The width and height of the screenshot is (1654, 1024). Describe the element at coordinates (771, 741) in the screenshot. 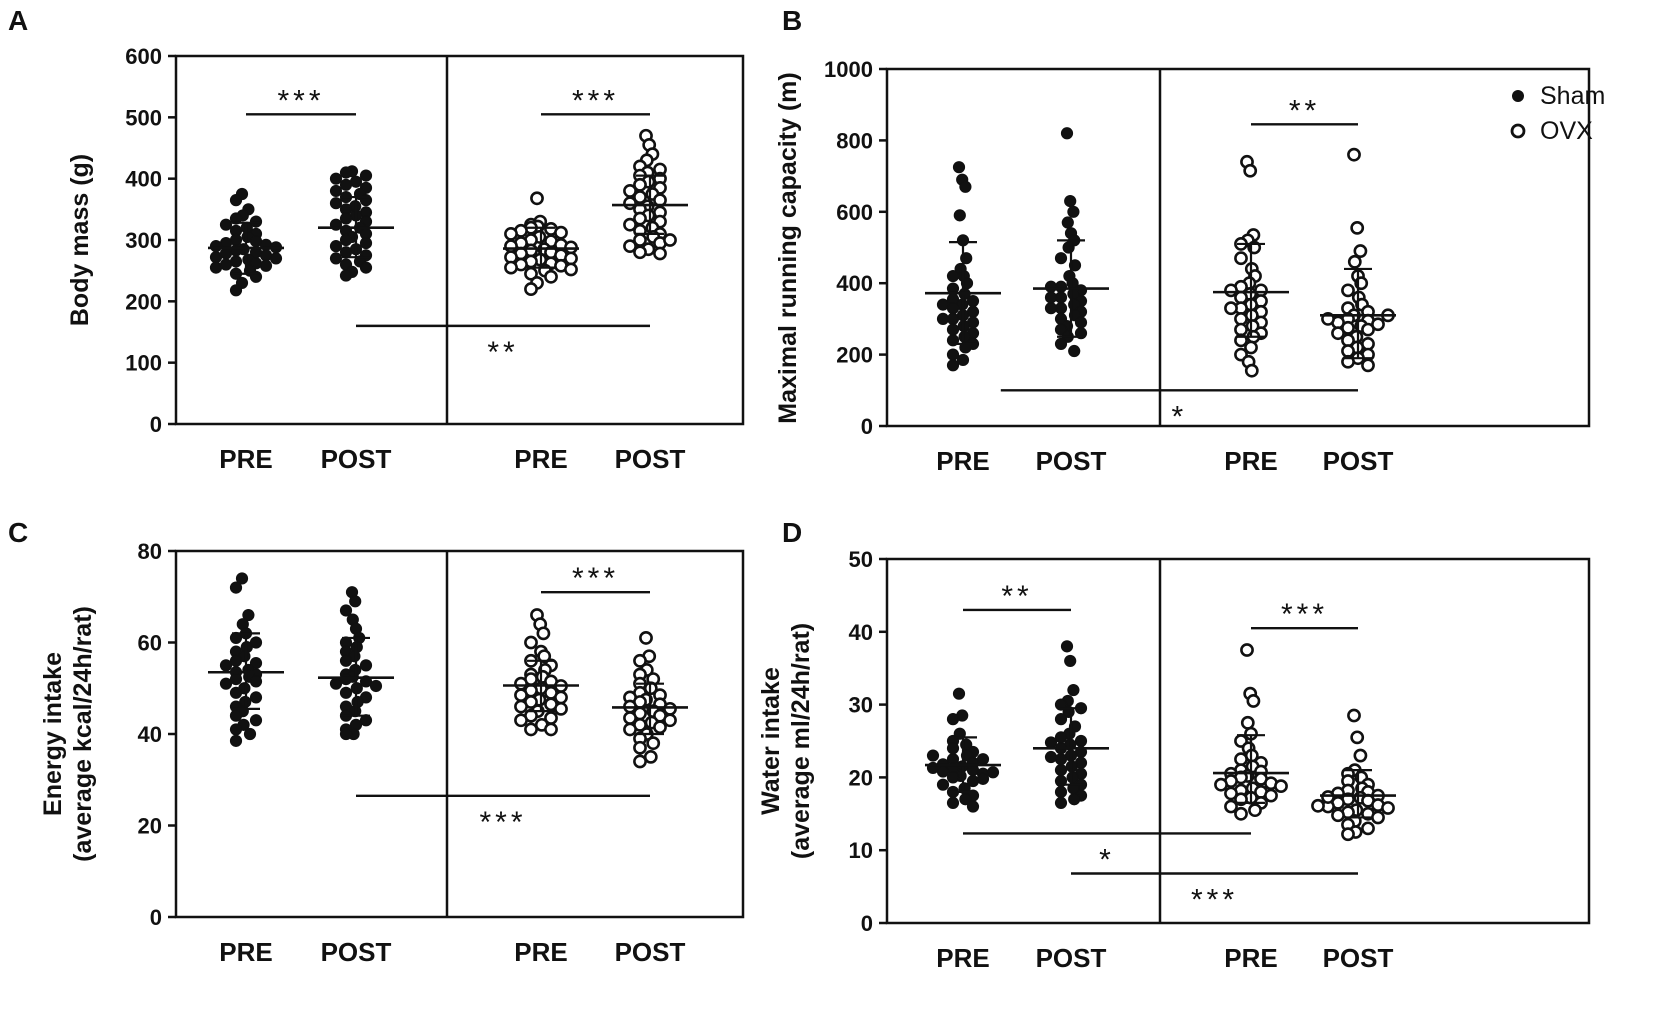

I see `panel-d-ylabel: Water intake` at that location.